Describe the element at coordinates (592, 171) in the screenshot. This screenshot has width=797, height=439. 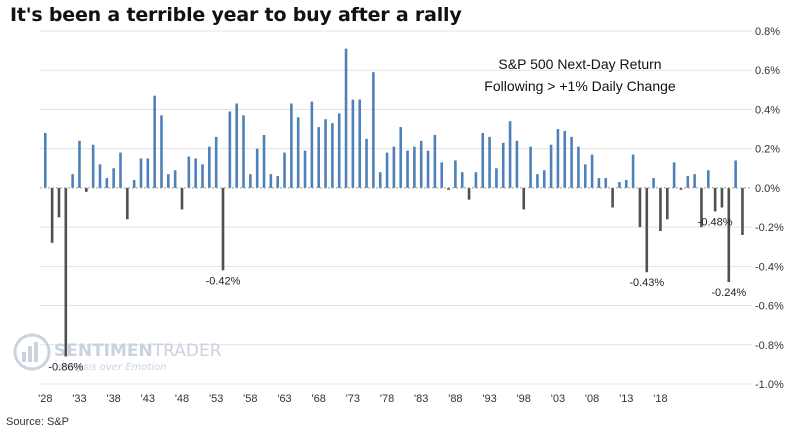
I see `bar-2008` at that location.